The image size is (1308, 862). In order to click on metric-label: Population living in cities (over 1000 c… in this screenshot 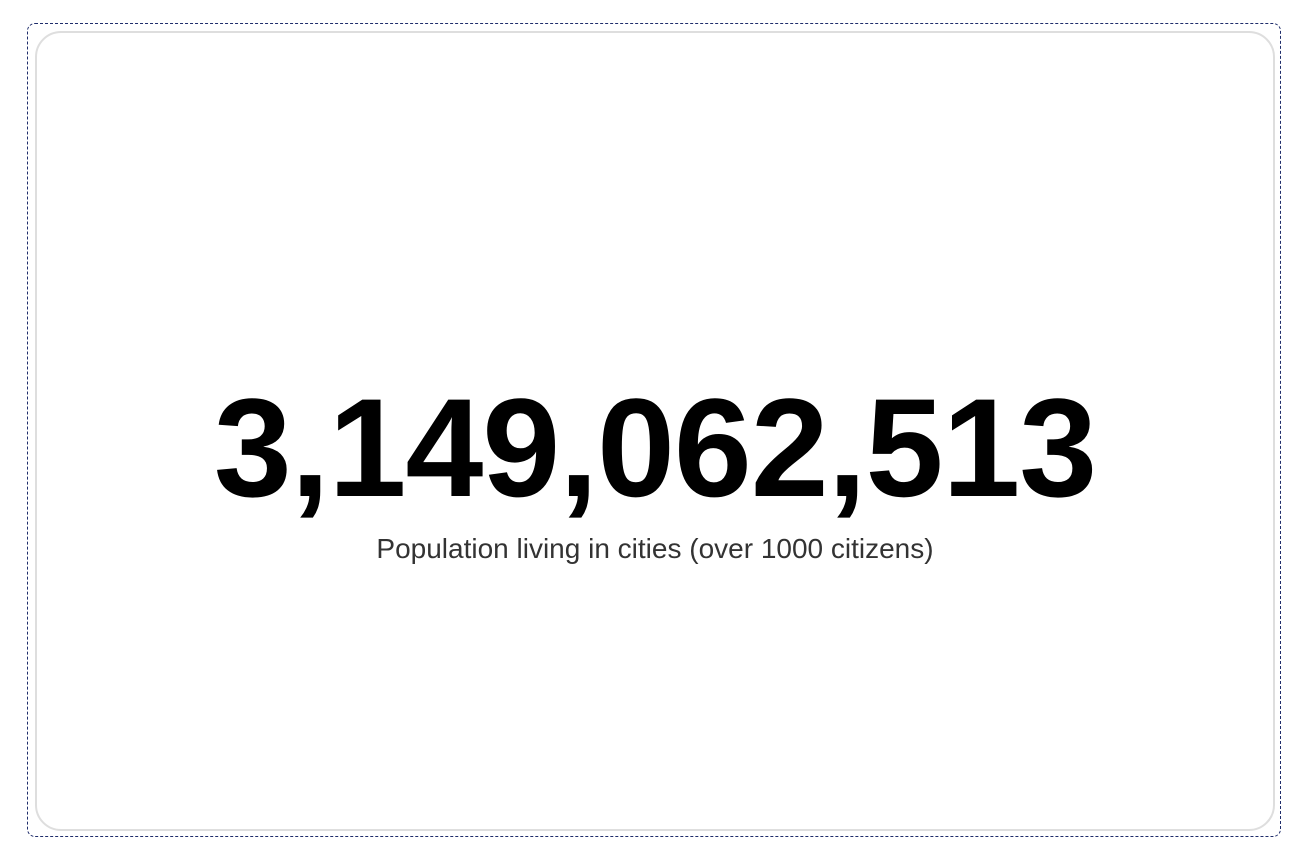, I will do `click(655, 548)`.